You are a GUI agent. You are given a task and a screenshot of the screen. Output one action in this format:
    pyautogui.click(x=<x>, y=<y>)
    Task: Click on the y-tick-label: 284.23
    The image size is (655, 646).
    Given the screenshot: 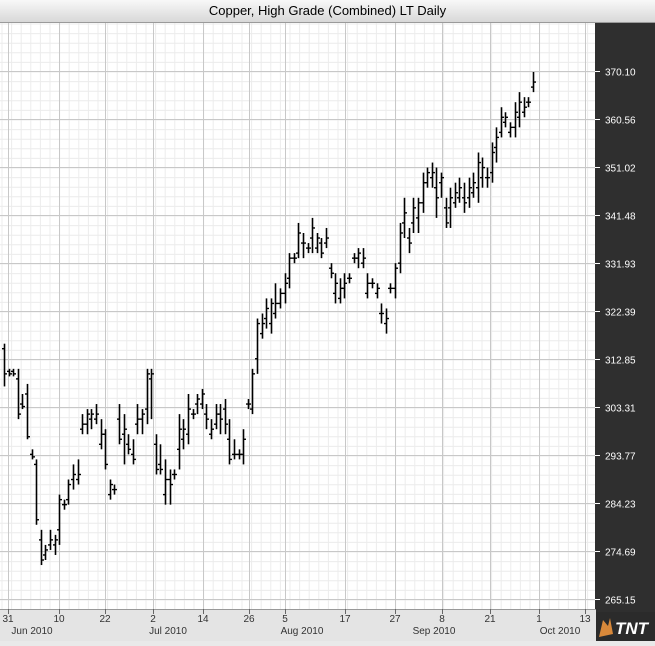 What is the action you would take?
    pyautogui.click(x=620, y=505)
    